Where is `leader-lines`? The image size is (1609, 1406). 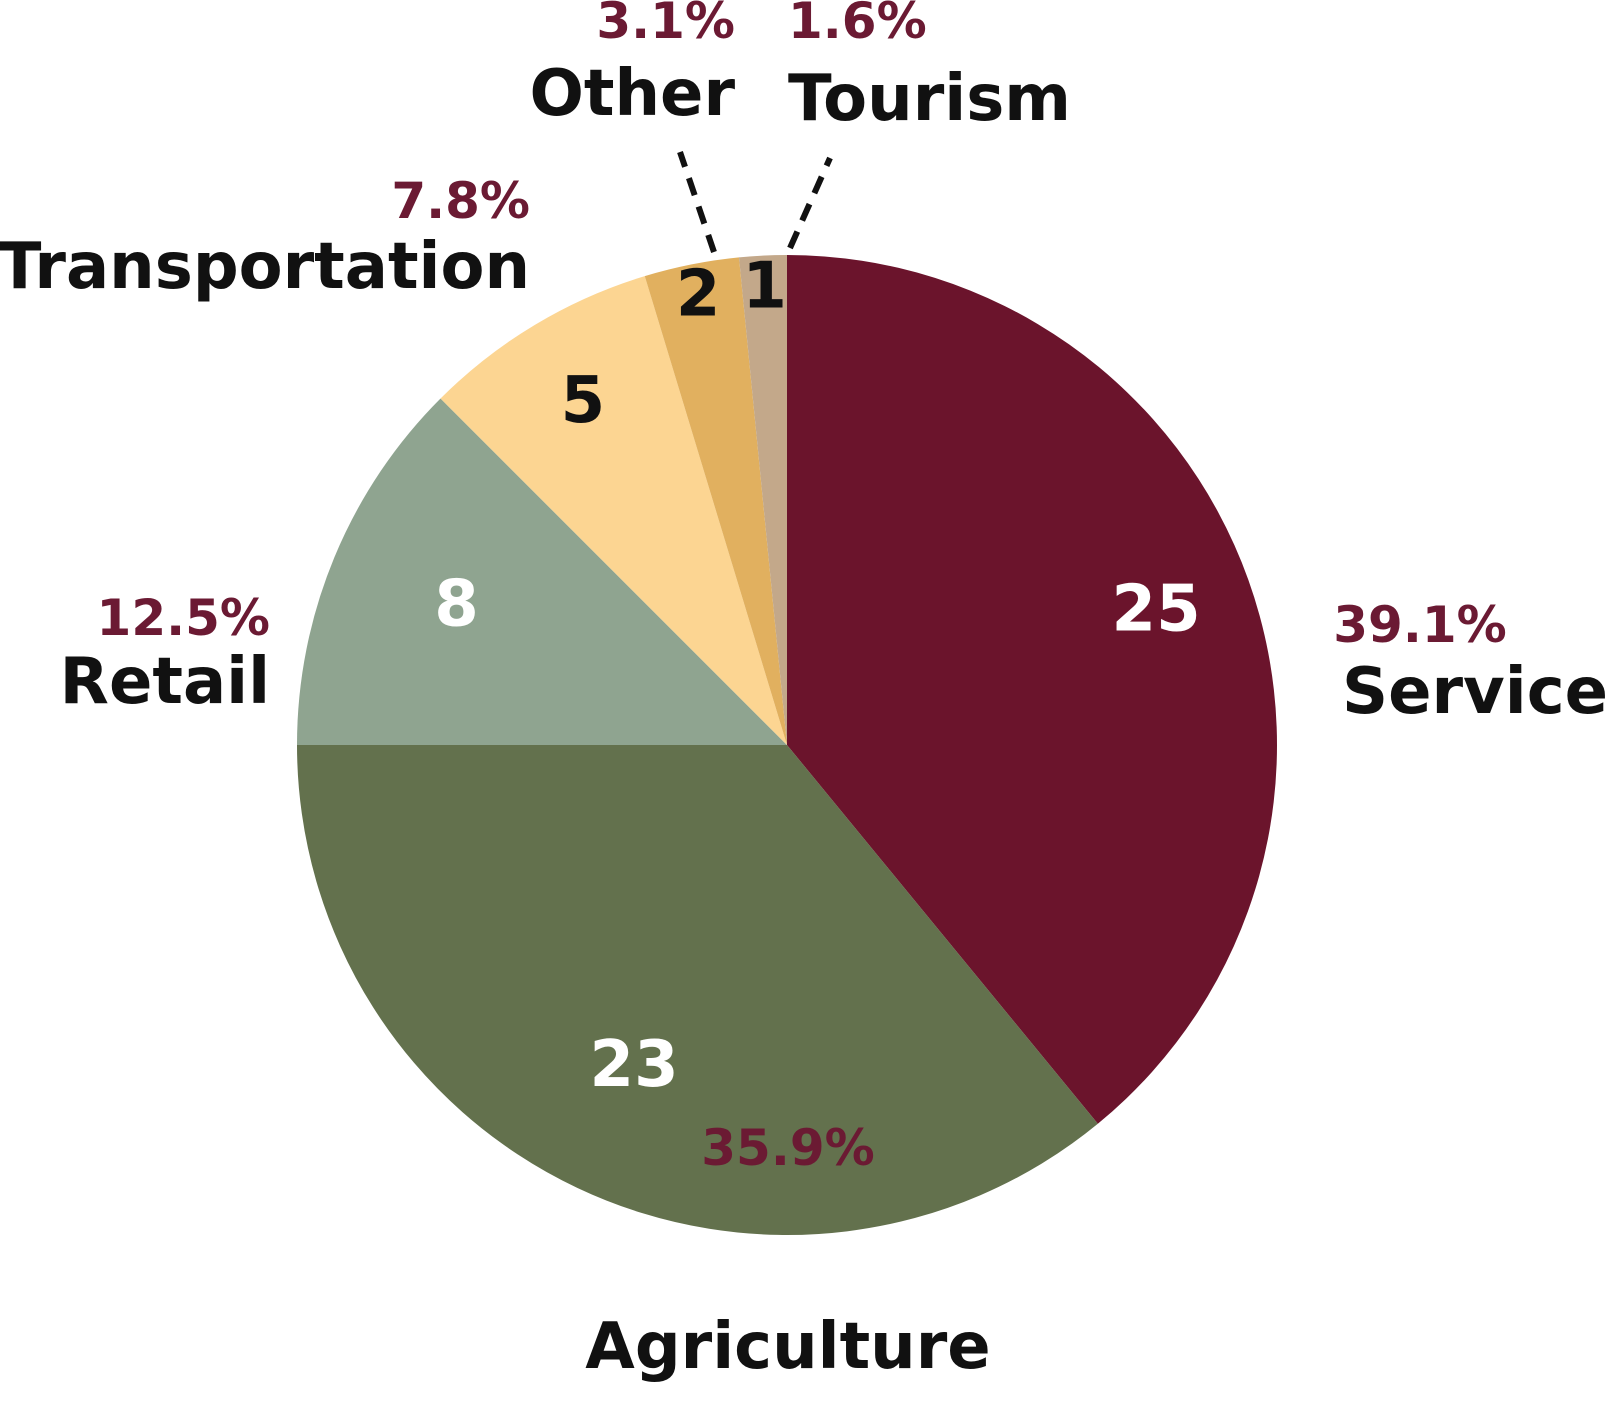
leader-lines is located at coordinates (755, 202).